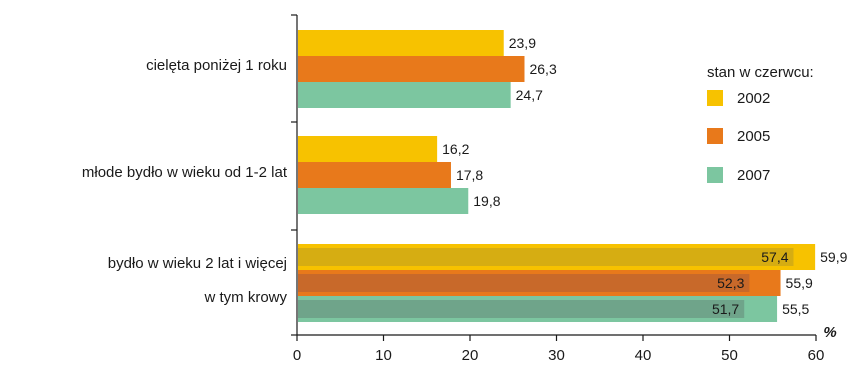  I want to click on bar-0-2005, so click(411, 69).